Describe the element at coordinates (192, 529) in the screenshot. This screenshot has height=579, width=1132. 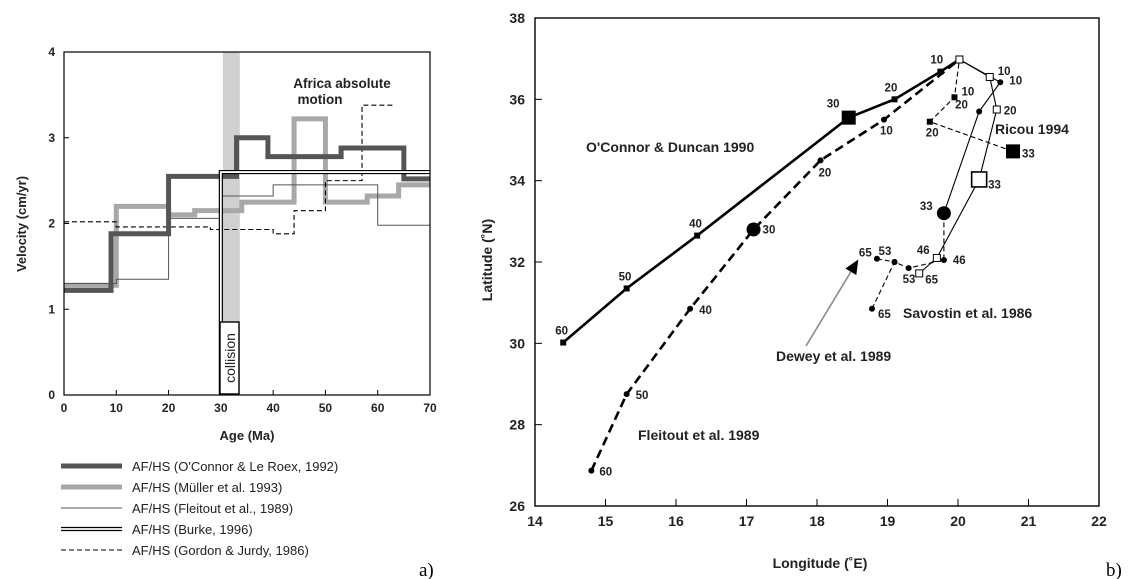
I see `legend-entry: AF/HS (Burke, 1996)` at that location.